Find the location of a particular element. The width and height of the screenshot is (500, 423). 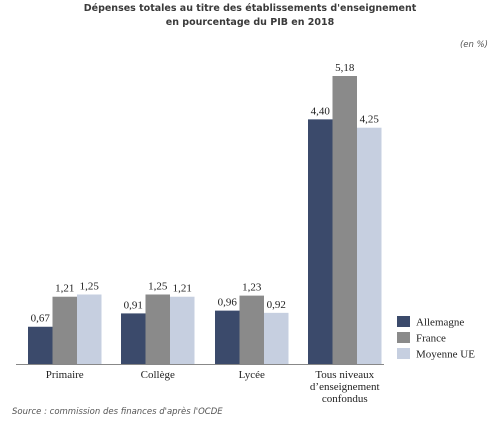

data-label: 0,67 is located at coordinates (41, 319).